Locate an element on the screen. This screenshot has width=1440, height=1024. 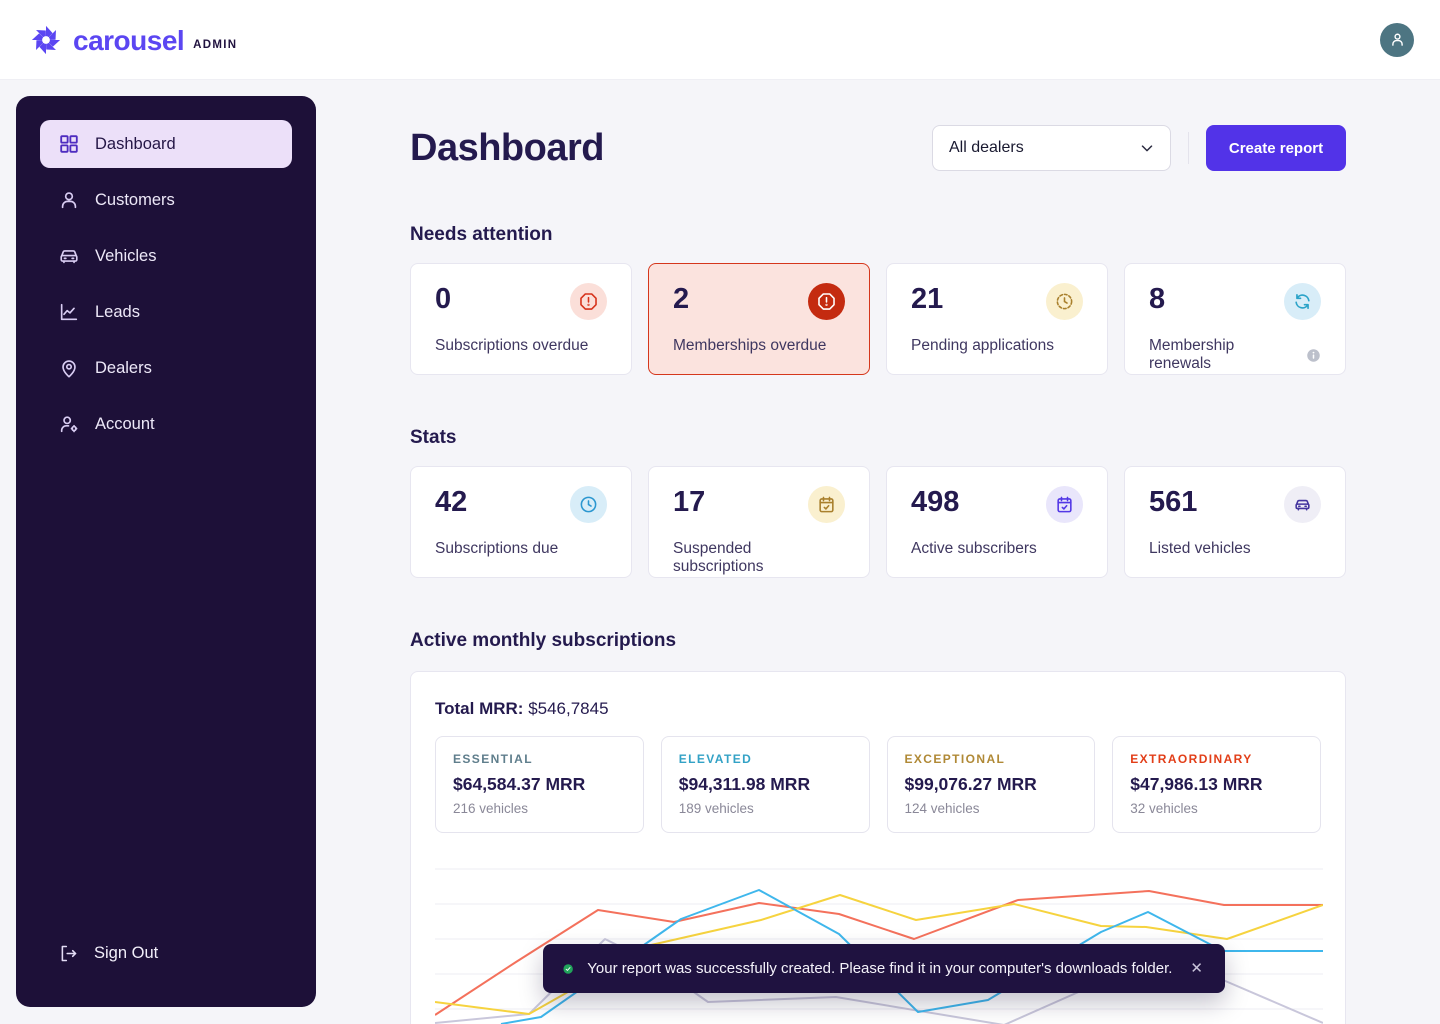
needs-attention-heading: Needs attention is located at coordinates (481, 234).